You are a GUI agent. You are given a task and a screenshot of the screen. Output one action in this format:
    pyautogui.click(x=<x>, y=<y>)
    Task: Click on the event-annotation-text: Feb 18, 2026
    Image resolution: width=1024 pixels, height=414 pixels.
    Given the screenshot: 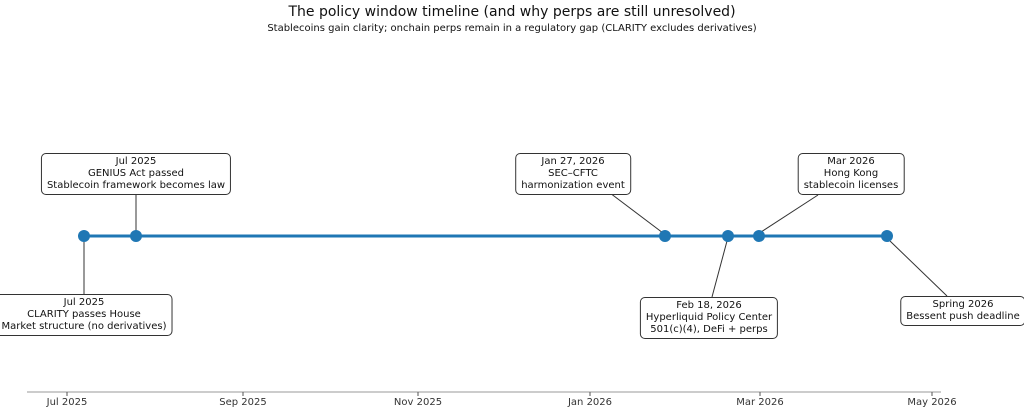 What is the action you would take?
    pyautogui.click(x=709, y=305)
    